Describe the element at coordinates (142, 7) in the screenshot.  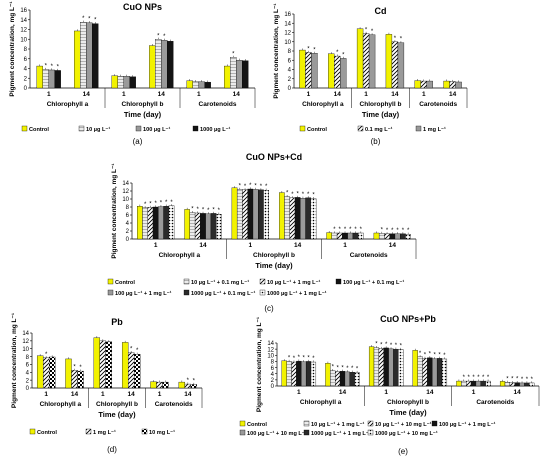
I see `chart-title: CuO NPs` at that location.